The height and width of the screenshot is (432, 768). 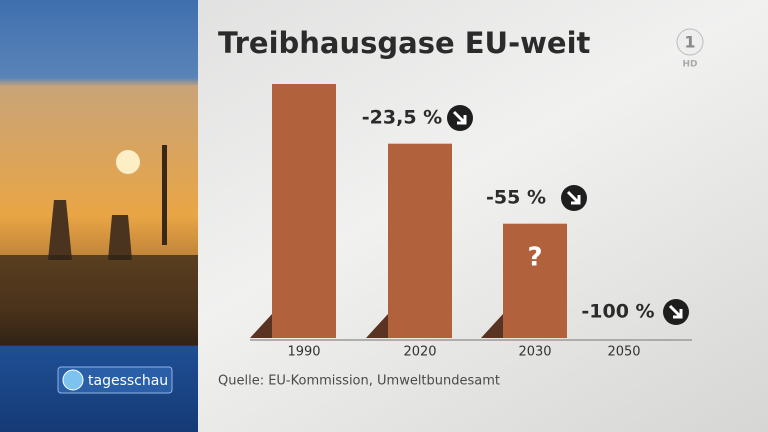 What do you see at coordinates (534, 258) in the screenshot?
I see `bar-note: ?` at bounding box center [534, 258].